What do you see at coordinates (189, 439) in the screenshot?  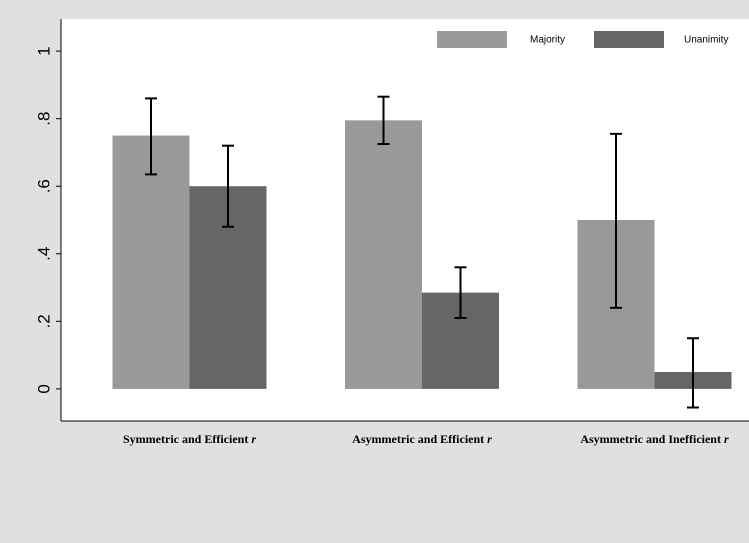 I see `x-category-label: Symmetric and Efficient r` at bounding box center [189, 439].